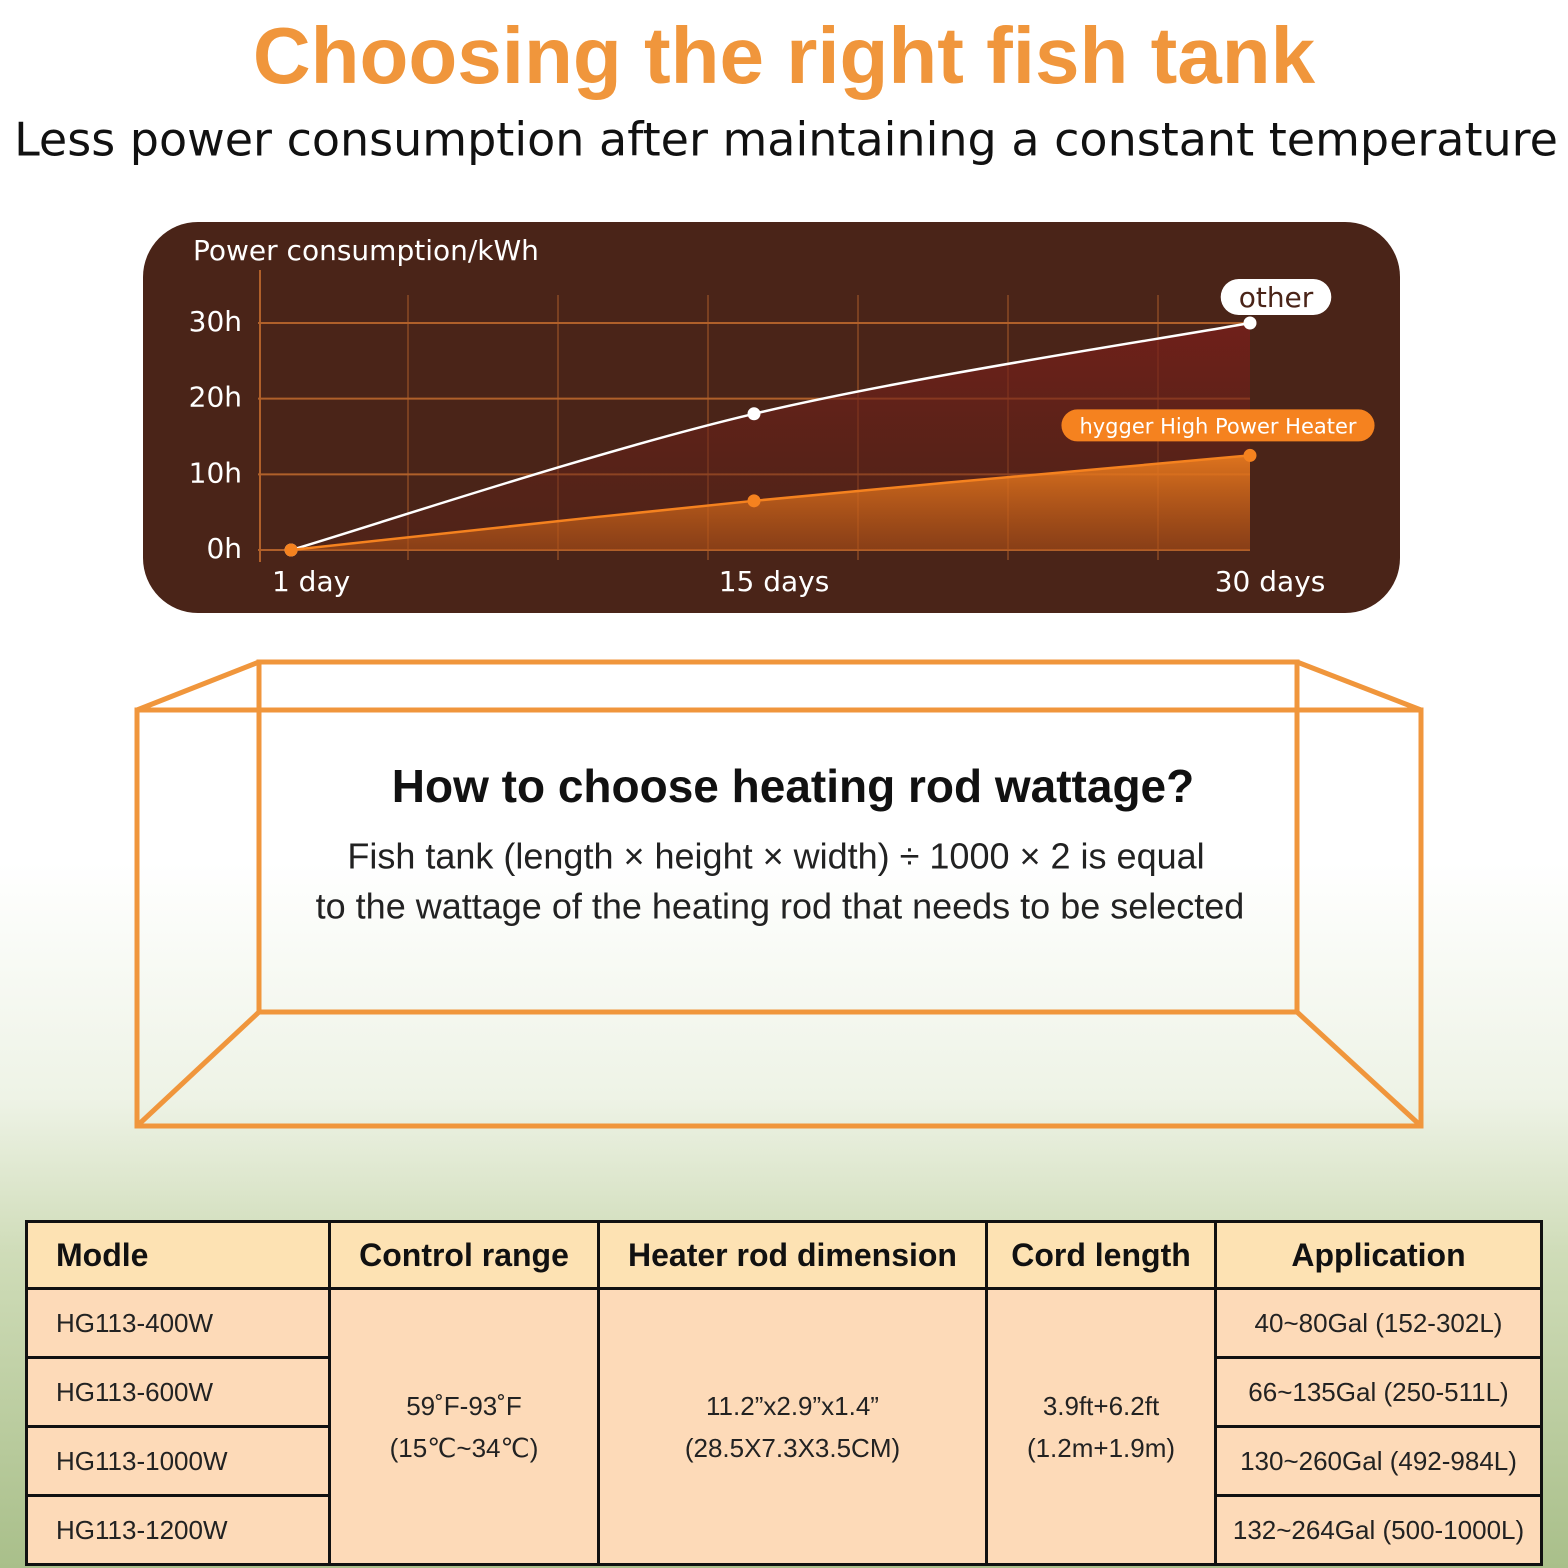  I want to click on text: 11.2”x2.9”x1.4”, so click(792, 1405).